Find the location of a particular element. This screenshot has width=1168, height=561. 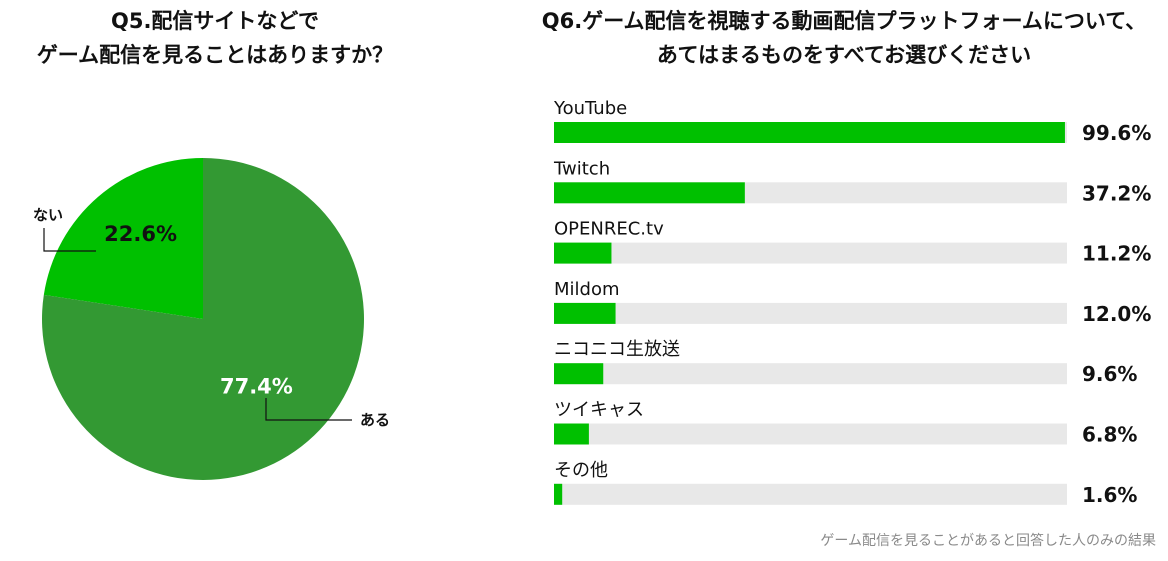

q6-title-line1: Q6.ゲーム配信を視聴する動画配信プラットフォームについて、 is located at coordinates (844, 21).